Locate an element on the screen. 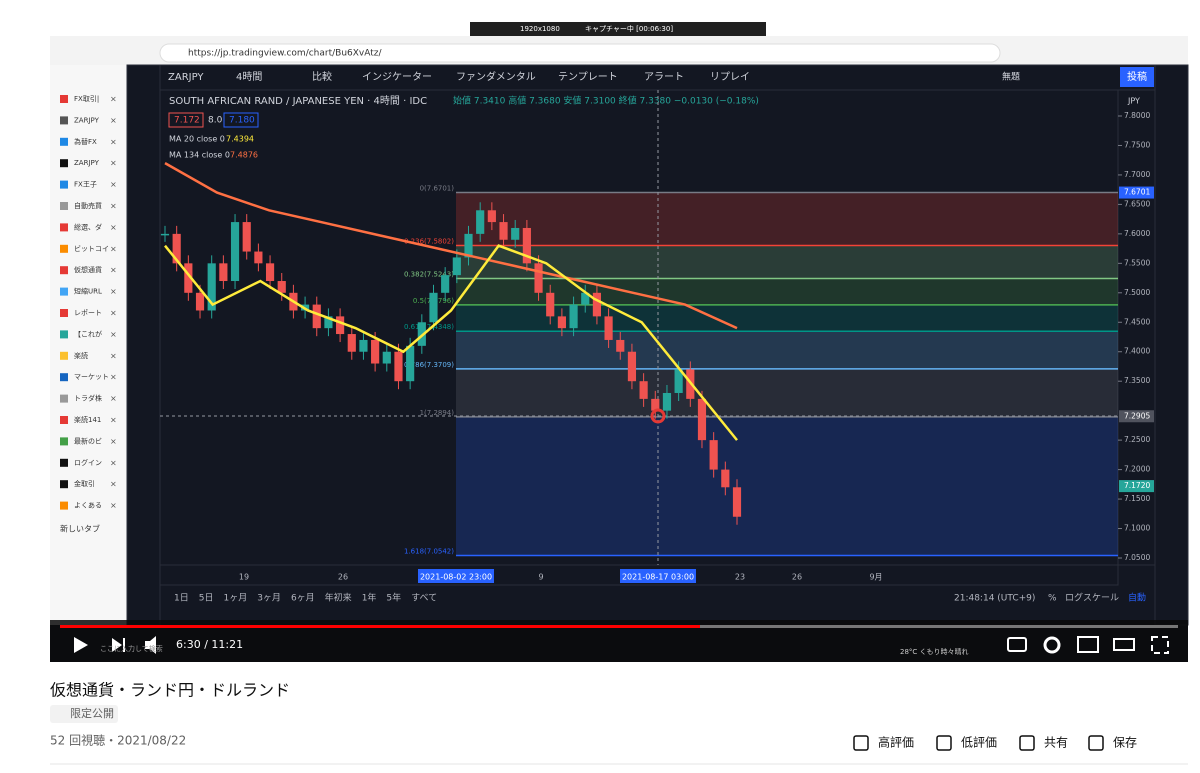 Image resolution: width=1200 pixels, height=773 pixels. fib-label: 0.382(7.5243) is located at coordinates (429, 274).